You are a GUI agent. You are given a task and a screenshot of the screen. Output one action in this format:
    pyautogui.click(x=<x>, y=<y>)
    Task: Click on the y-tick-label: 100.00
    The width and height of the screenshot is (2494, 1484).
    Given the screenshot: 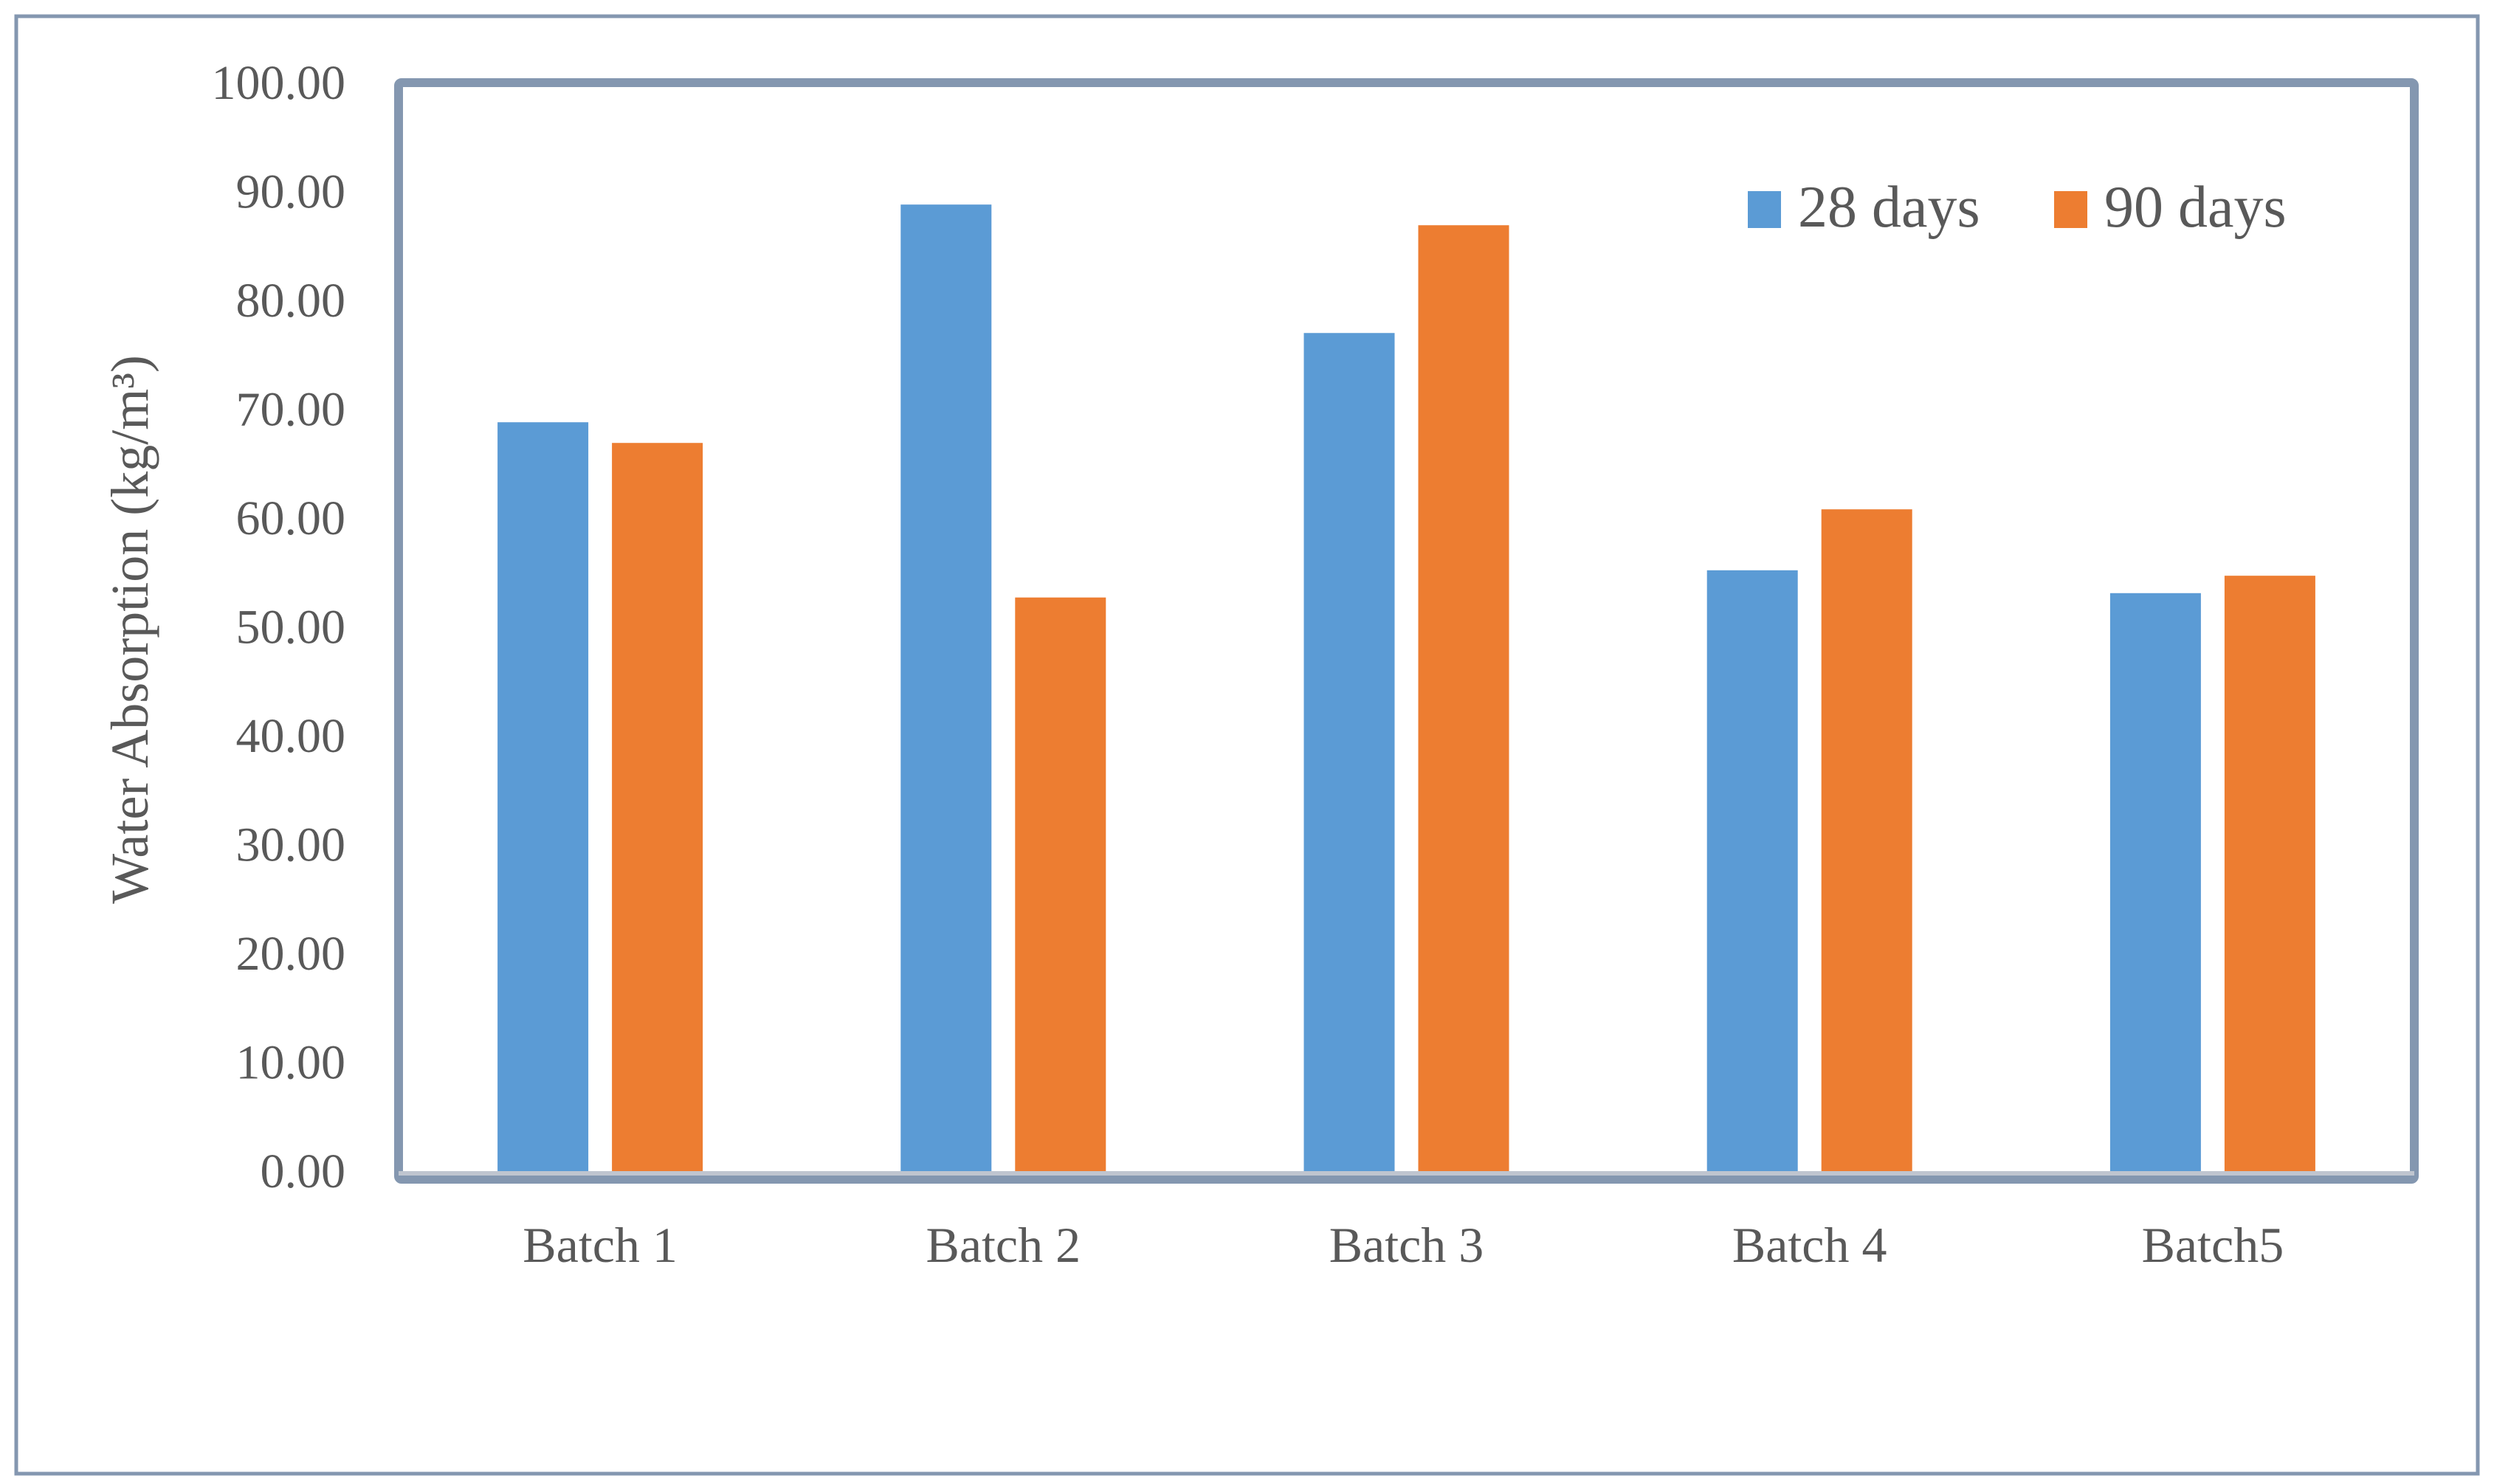 What is the action you would take?
    pyautogui.click(x=279, y=83)
    